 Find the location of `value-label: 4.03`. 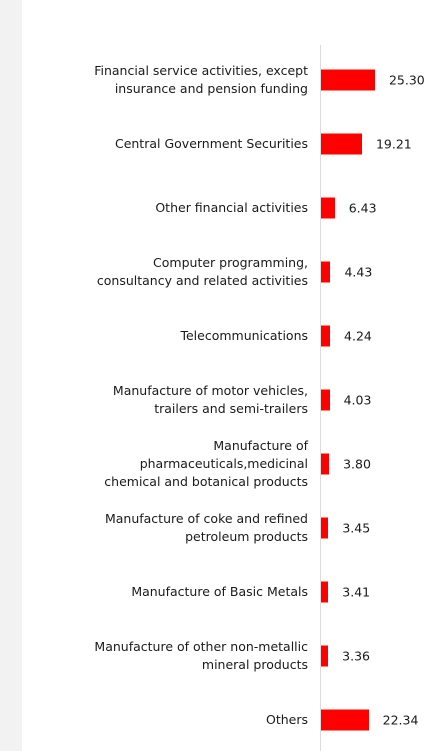

value-label: 4.03 is located at coordinates (357, 400).